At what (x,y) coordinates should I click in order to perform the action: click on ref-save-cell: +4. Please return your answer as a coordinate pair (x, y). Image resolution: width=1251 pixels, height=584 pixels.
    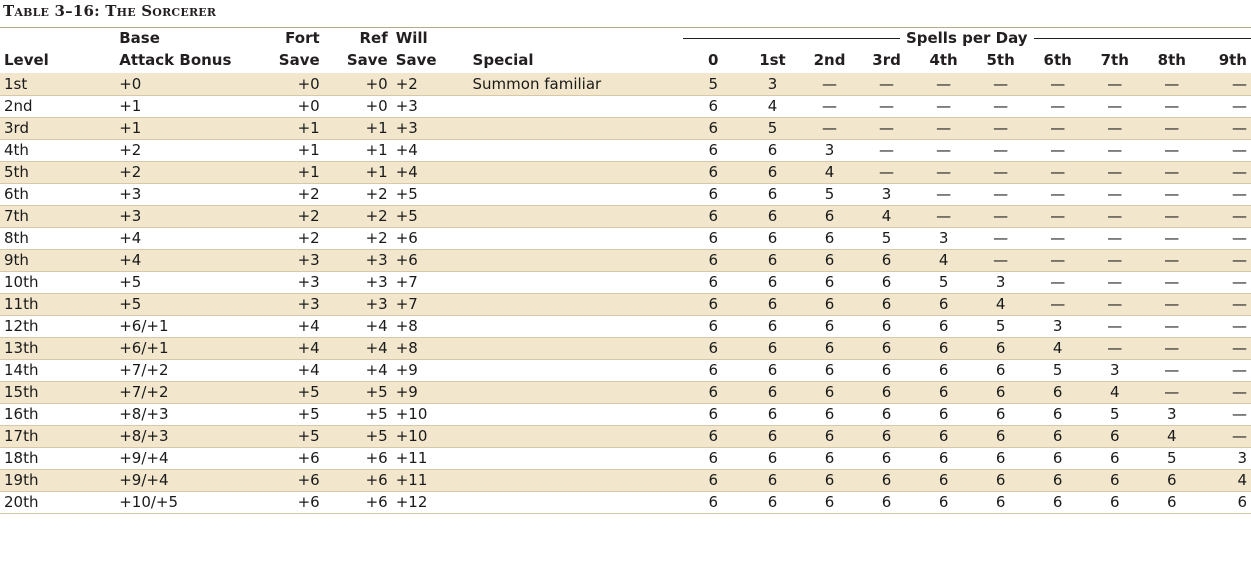
    Looking at the image, I should click on (357, 348).